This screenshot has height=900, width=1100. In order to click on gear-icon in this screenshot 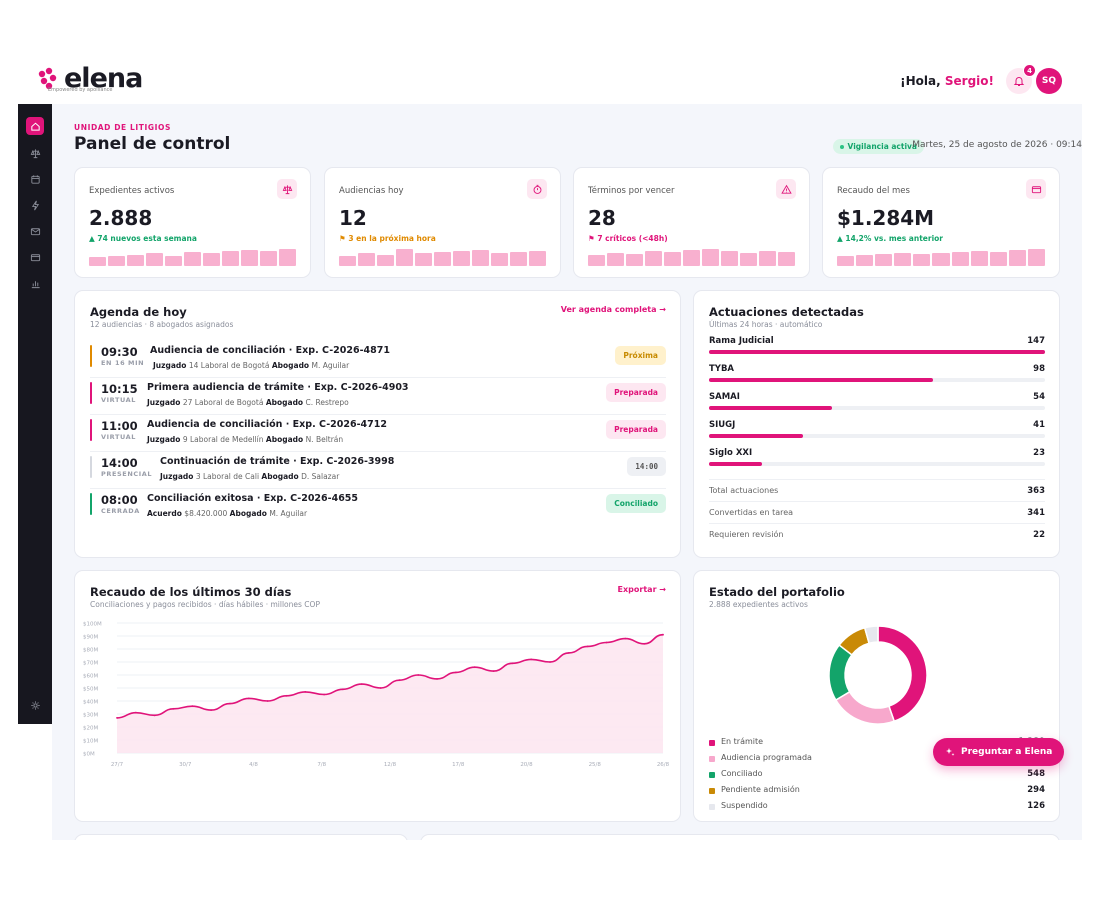, I will do `click(35, 705)`.